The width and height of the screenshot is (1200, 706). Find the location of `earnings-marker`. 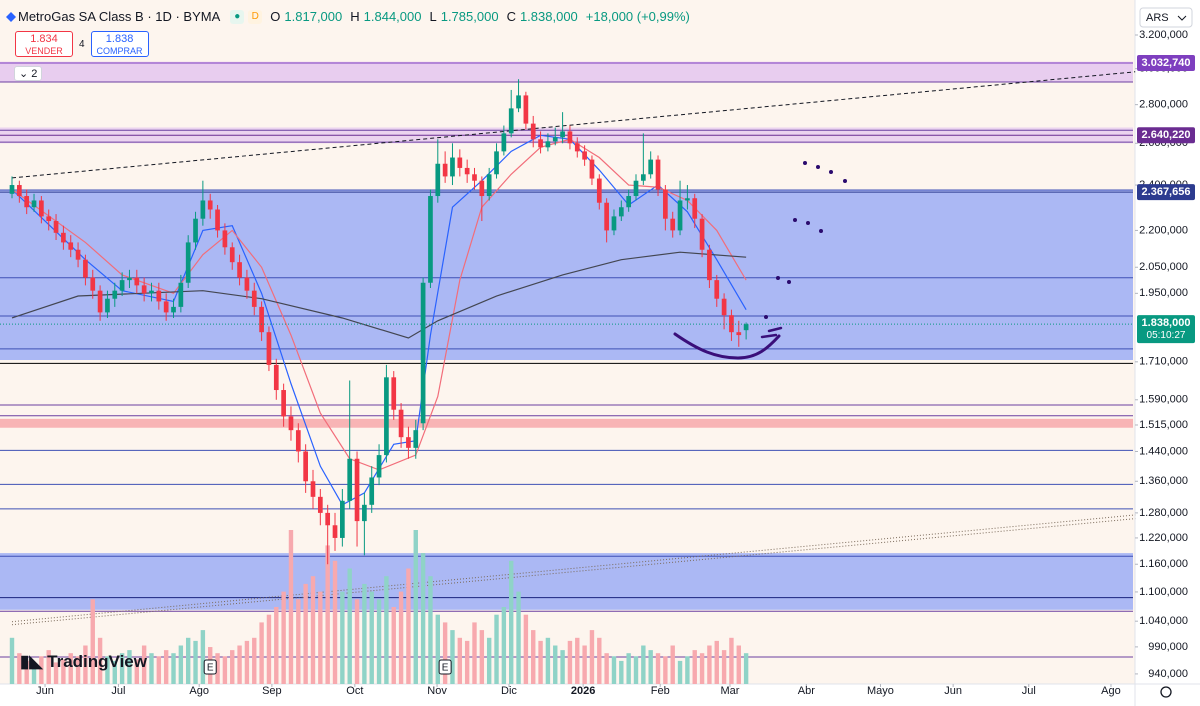

earnings-marker is located at coordinates (210, 667).